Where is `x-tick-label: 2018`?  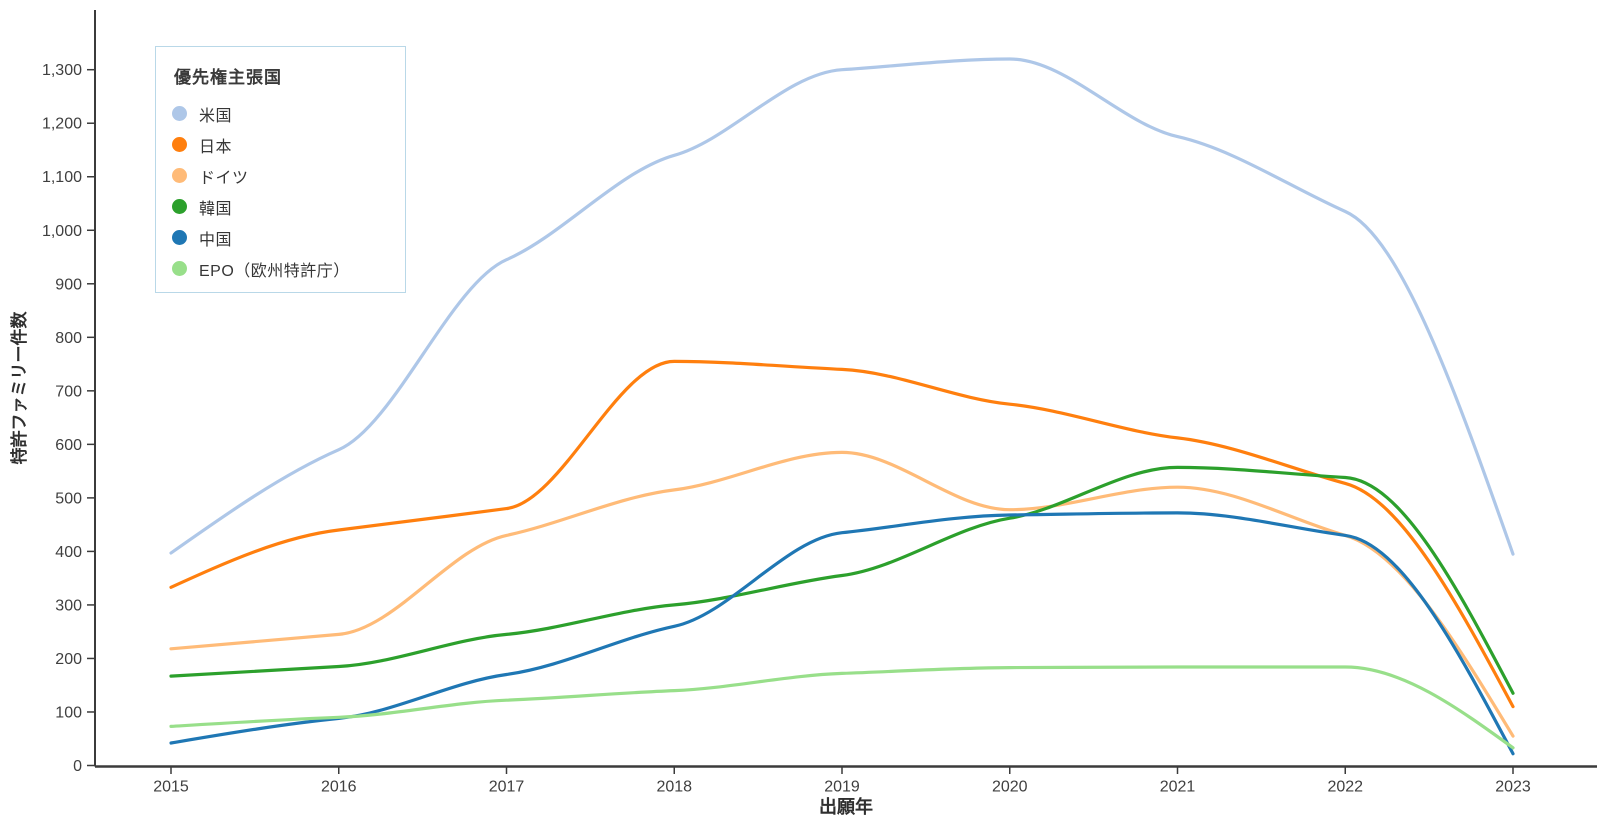
x-tick-label: 2018 is located at coordinates (674, 787).